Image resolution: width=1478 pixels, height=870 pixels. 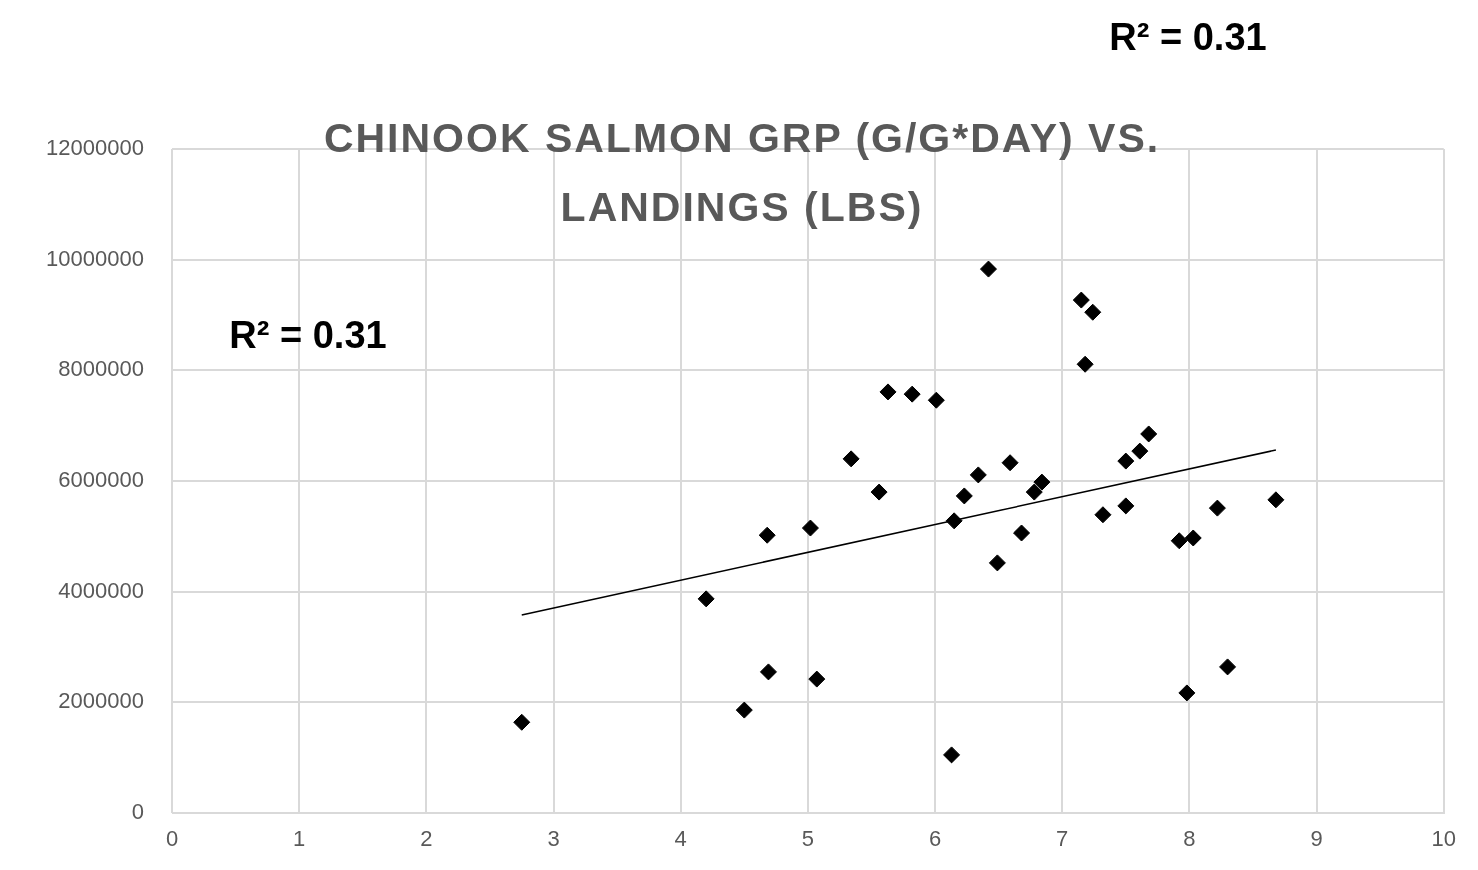 I want to click on x-tick-label: 5, so click(x=808, y=839).